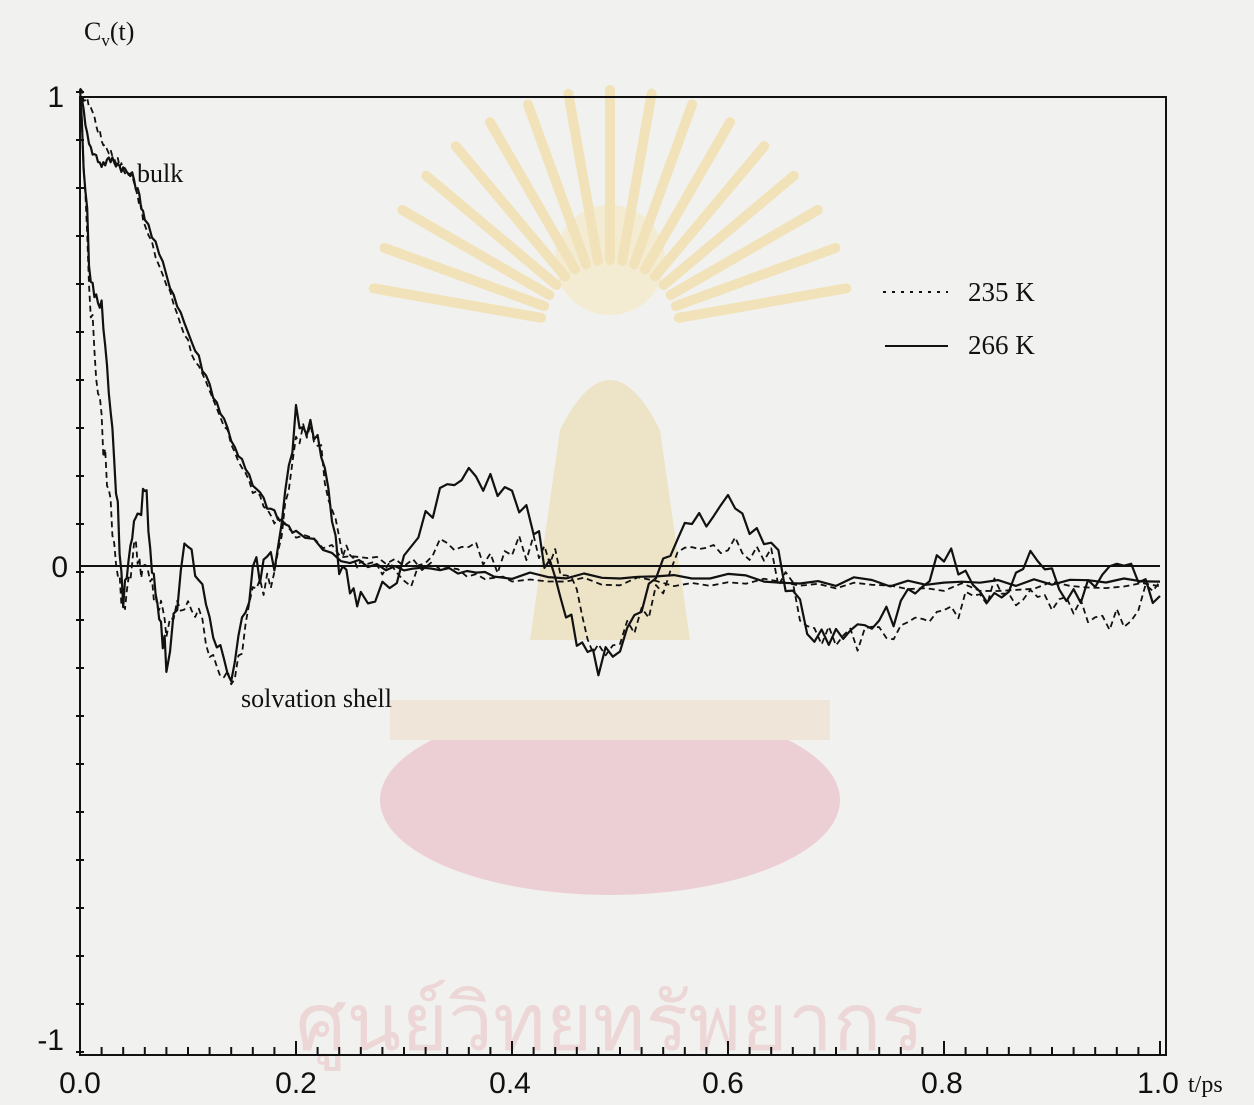 This screenshot has width=1254, height=1105. I want to click on x-tick-5: 1.0, so click(1158, 1083).